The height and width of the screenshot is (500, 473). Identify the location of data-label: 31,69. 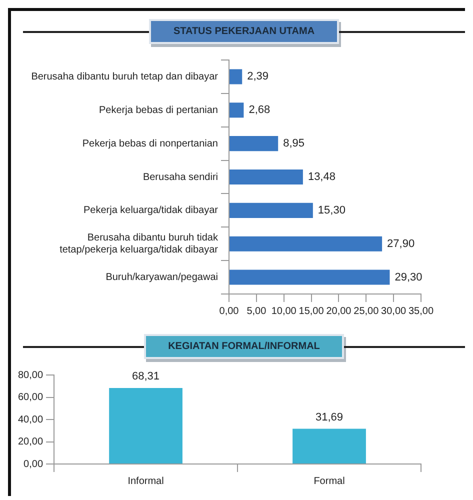
(329, 417).